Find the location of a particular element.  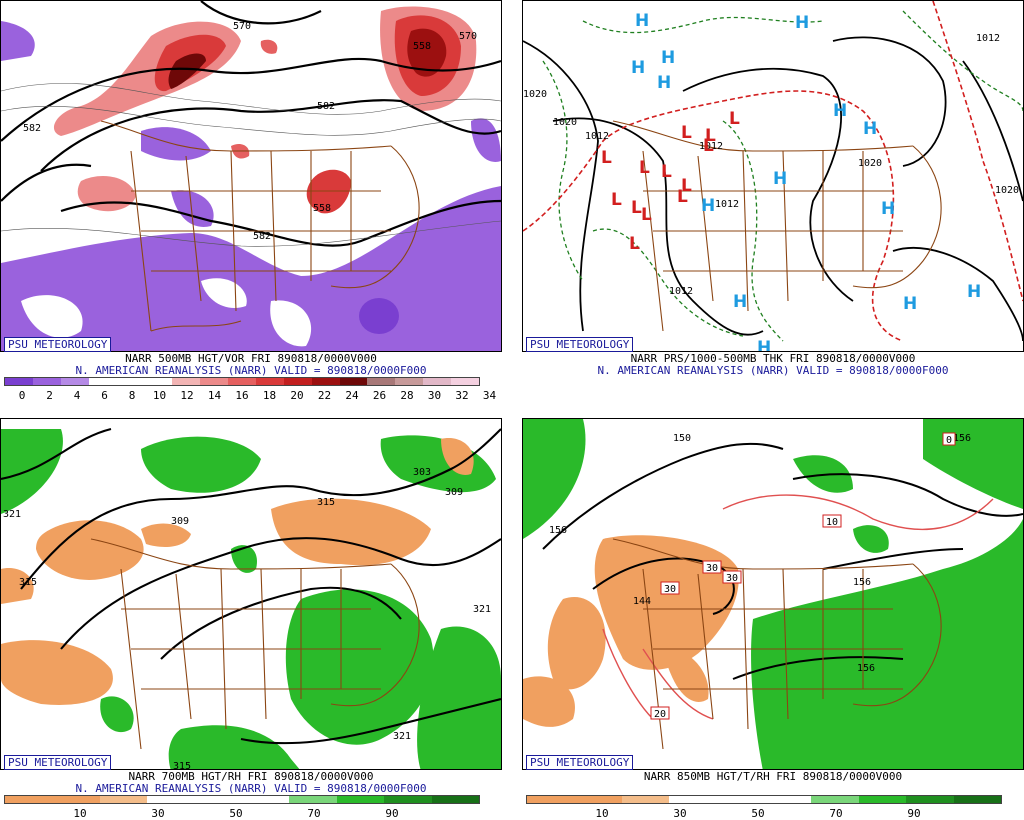

vorticity-contours is located at coordinates (251, 165).